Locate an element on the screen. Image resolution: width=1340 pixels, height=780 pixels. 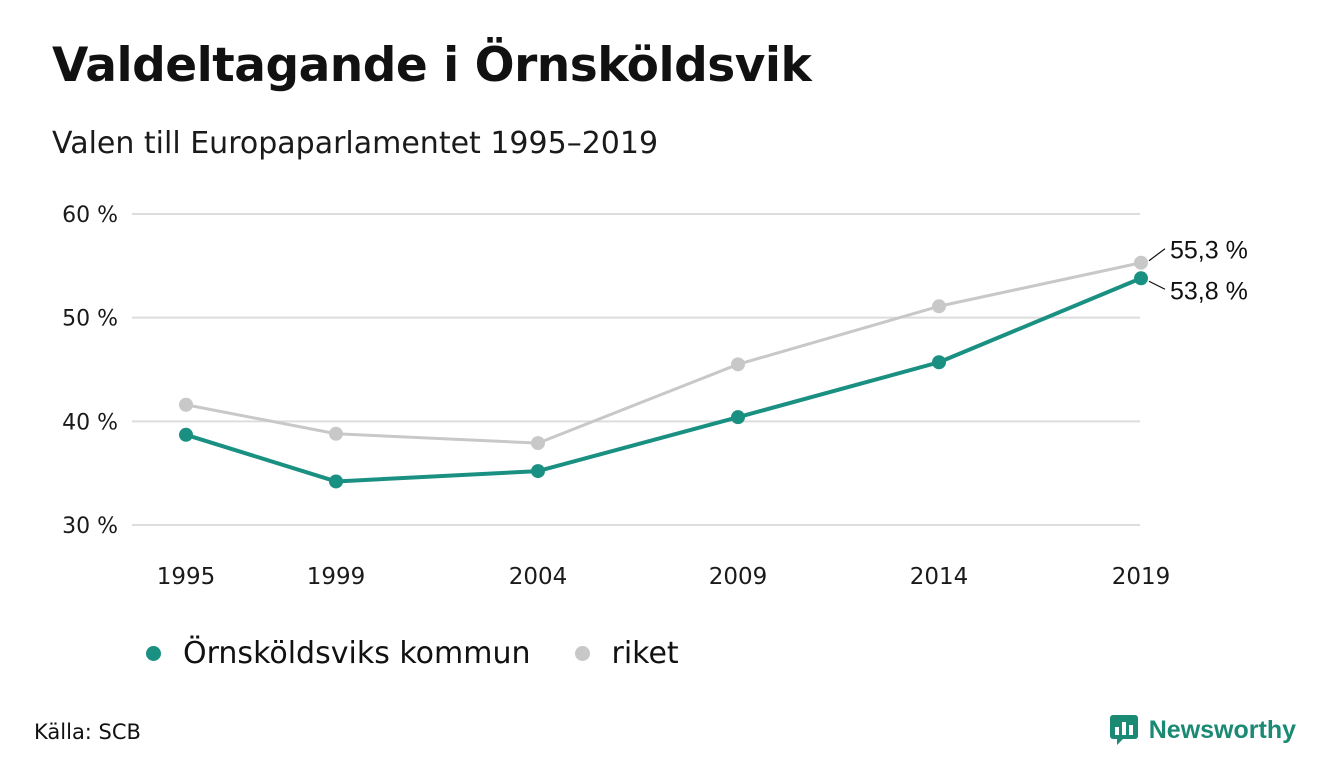
chart-legend: Örnsköldsviks kommun riket is located at coordinates (434, 653).